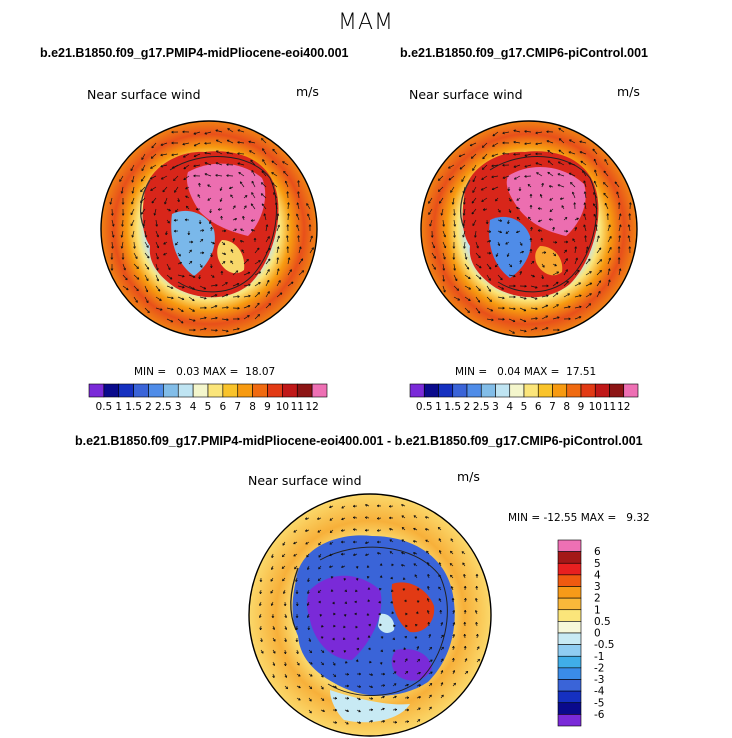  I want to click on colorbar-tick-label: -5, so click(599, 703).